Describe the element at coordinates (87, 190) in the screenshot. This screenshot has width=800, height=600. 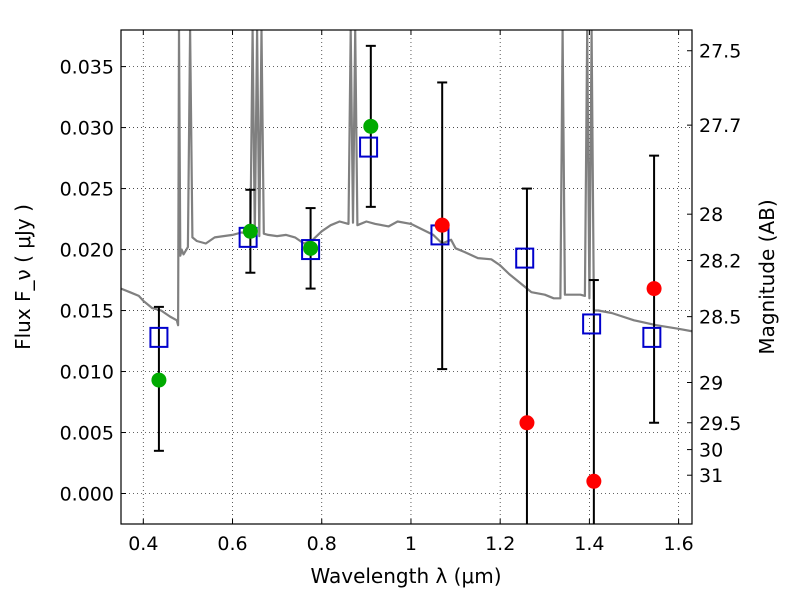
I see `y-tick-label: 0.025` at that location.